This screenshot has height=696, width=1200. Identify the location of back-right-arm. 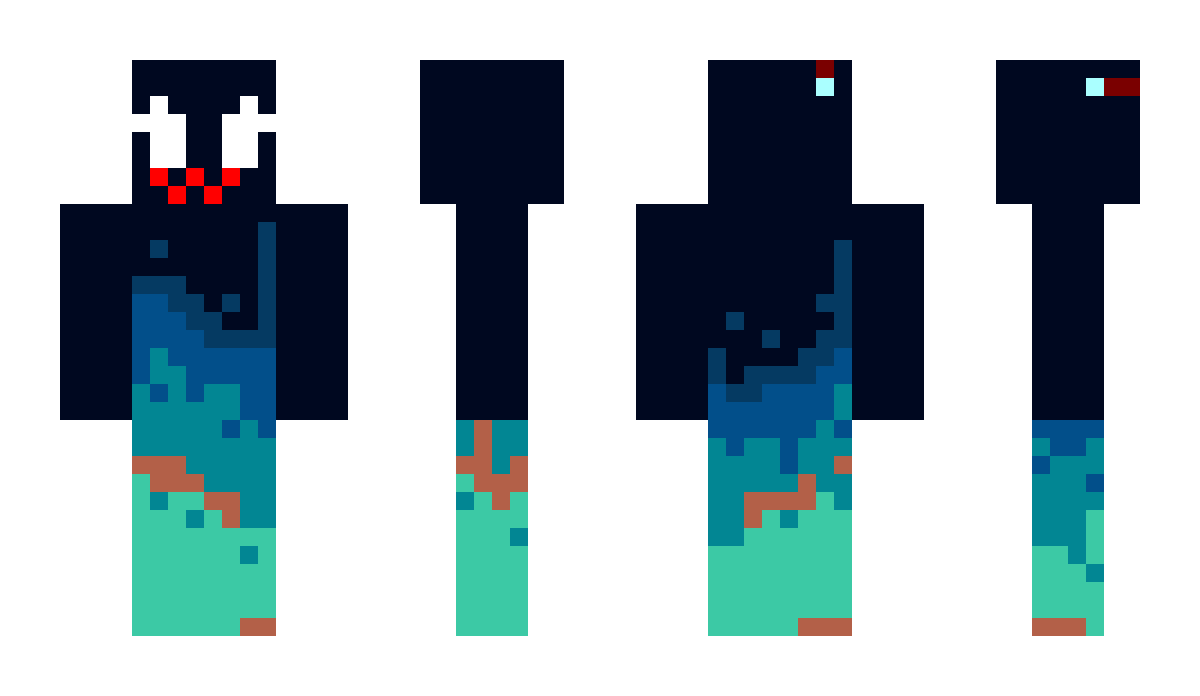
(888, 312).